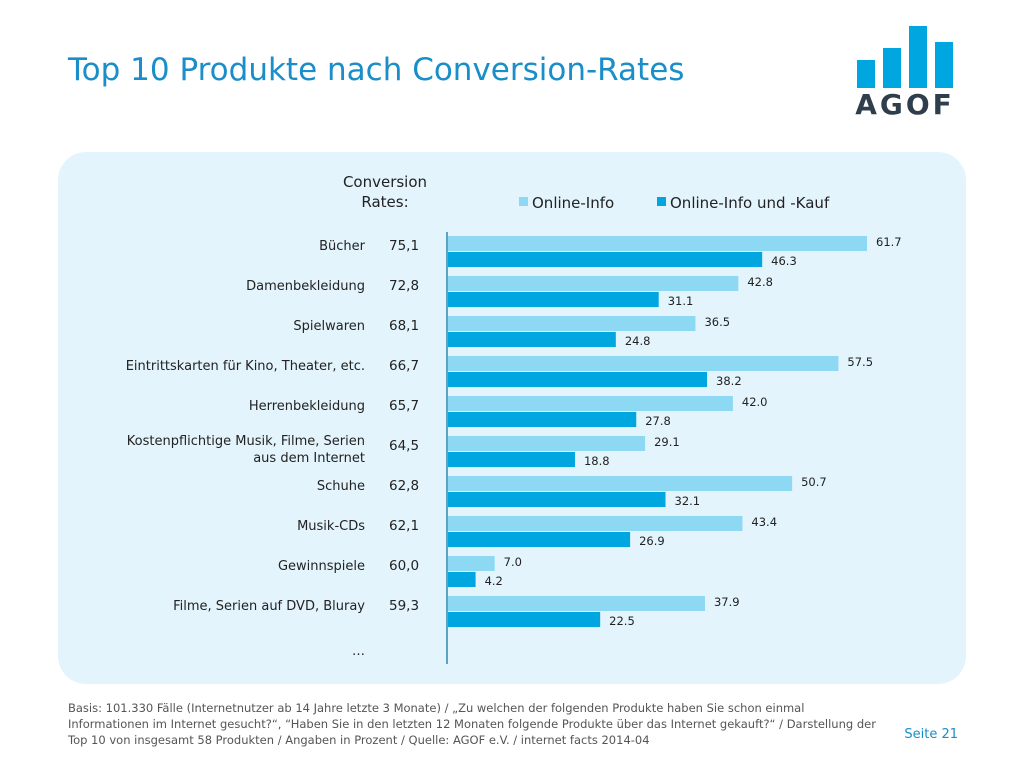 The image size is (1024, 768). Describe the element at coordinates (717, 322) in the screenshot. I see `data-label: 36.5` at that location.